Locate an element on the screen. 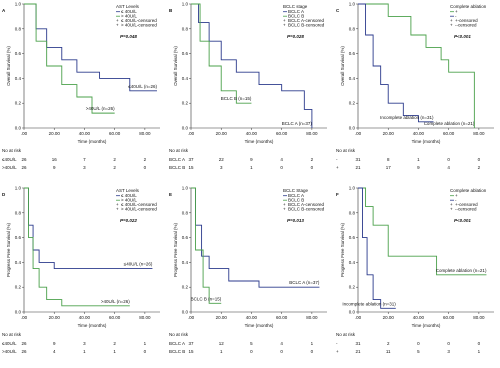 Image resolution: width=500 pixels, height=368 pixels. legend-item: ≤ 40U/L is located at coordinates (129, 195).